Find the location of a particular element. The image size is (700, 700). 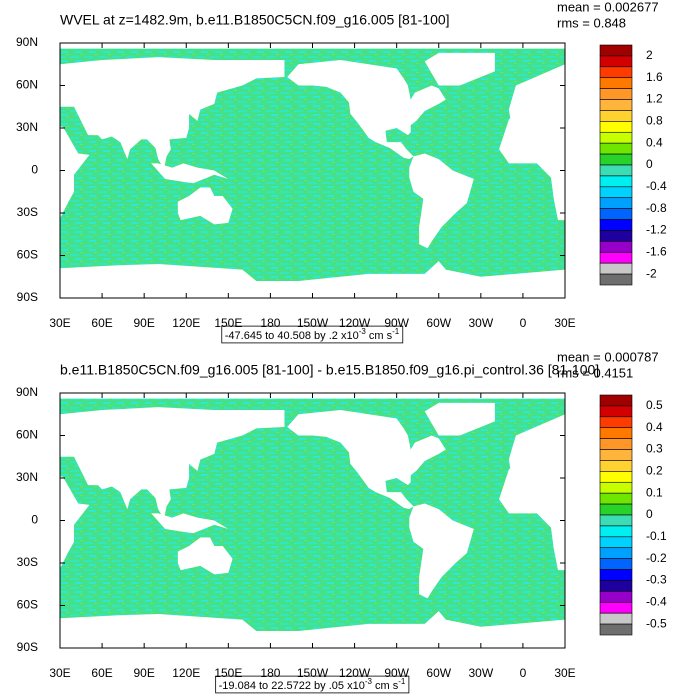

colorbar-label: 0.4 is located at coordinates (654, 142).